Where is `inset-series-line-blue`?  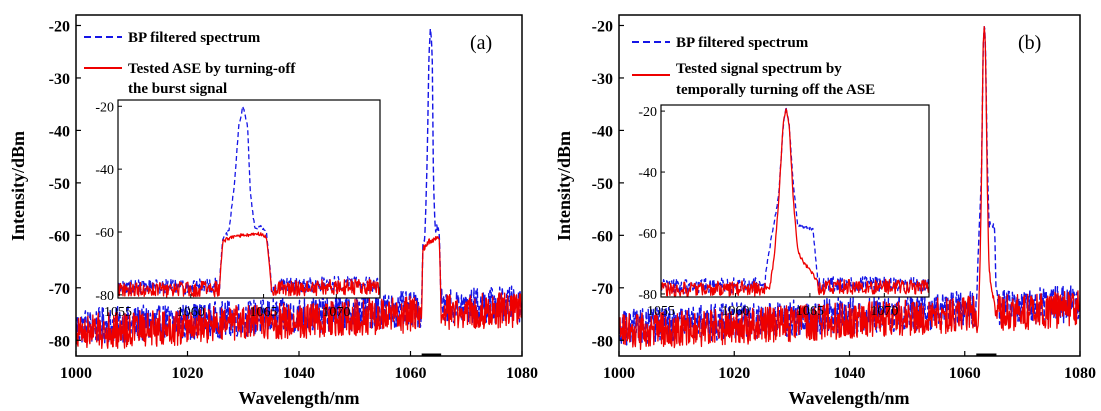 inset-series-line-blue is located at coordinates (795, 200).